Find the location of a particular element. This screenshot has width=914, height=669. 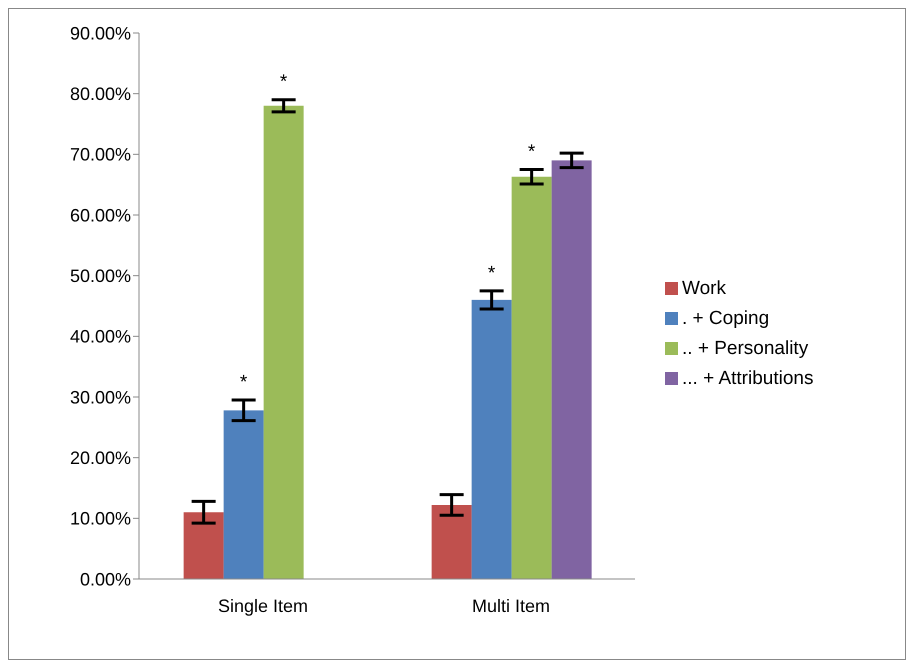

legend-label: ... + Attributions is located at coordinates (748, 378).